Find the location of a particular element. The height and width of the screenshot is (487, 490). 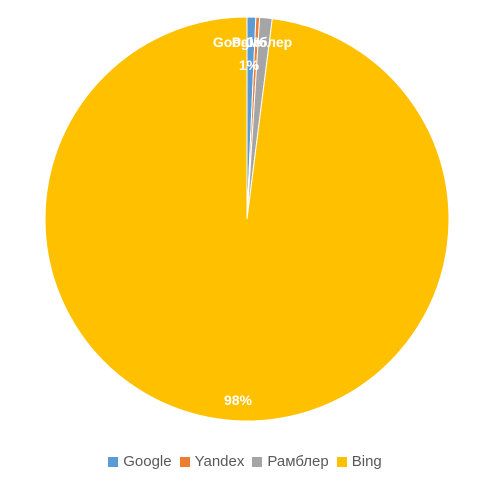

legend-swatch-yandex is located at coordinates (184, 461).